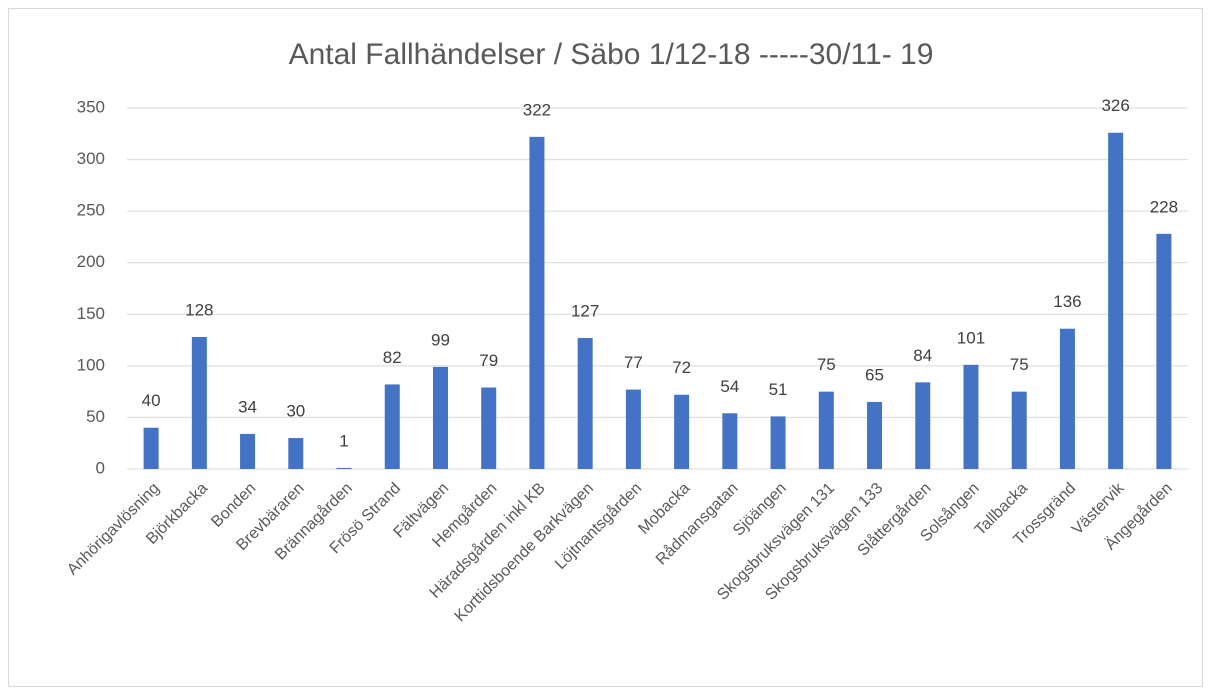  Describe the element at coordinates (343, 440) in the screenshot. I see `data-label: 1` at that location.